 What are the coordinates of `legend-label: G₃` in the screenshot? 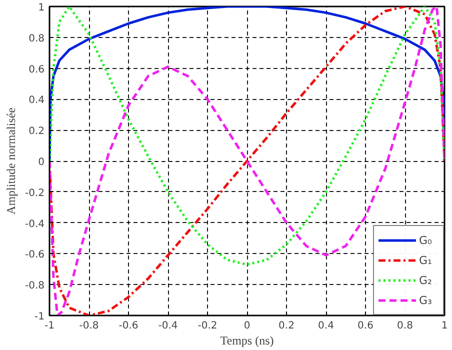 It's located at (426, 300).